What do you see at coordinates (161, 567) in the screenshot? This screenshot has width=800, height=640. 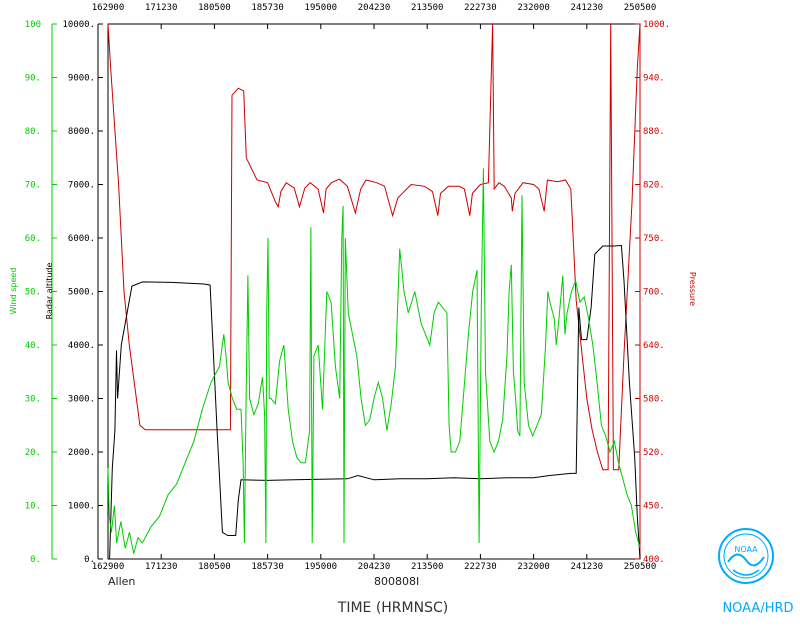 I see `x-tick-label-bottom: 171230` at bounding box center [161, 567].